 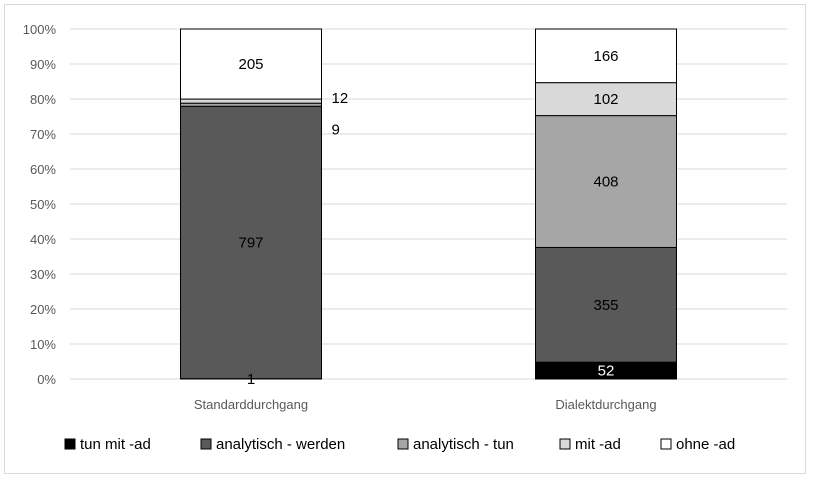 I want to click on legend-item: ohne -ad, so click(x=697, y=444).